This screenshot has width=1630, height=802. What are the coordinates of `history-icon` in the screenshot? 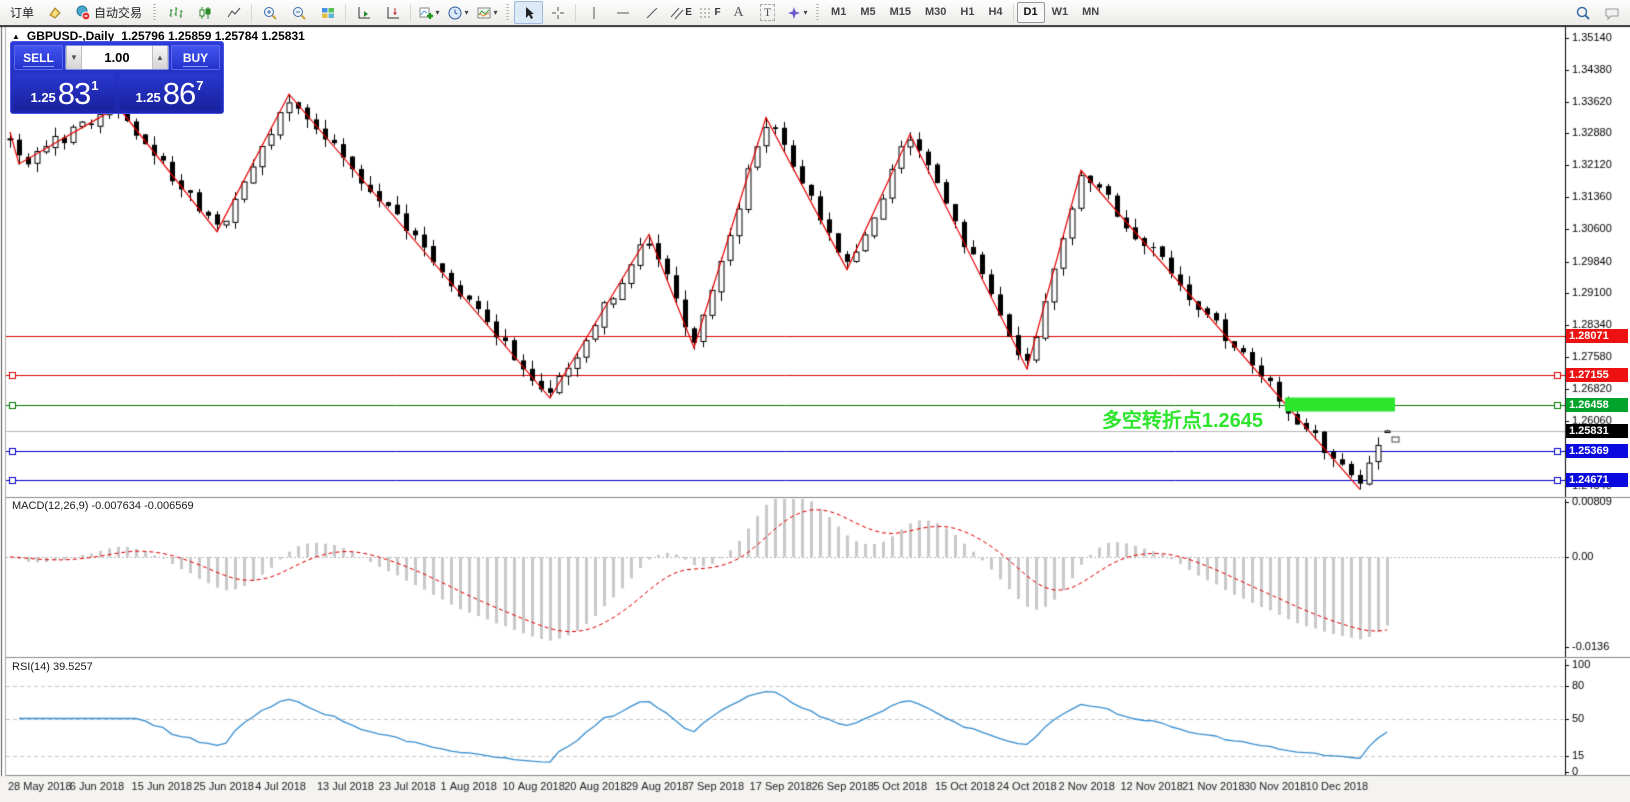 It's located at (54, 12).